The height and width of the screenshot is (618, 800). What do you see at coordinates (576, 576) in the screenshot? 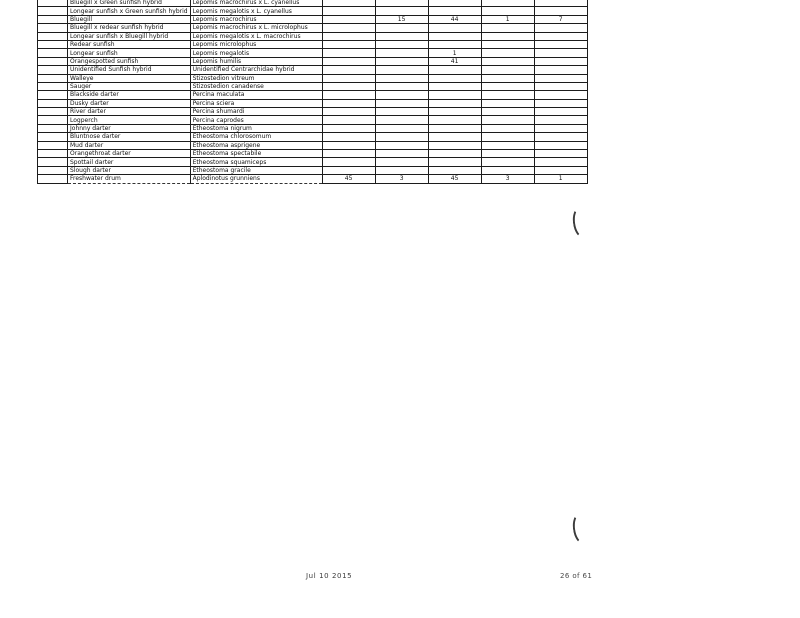
I see `footer-page-number: 26 of 61` at bounding box center [576, 576].